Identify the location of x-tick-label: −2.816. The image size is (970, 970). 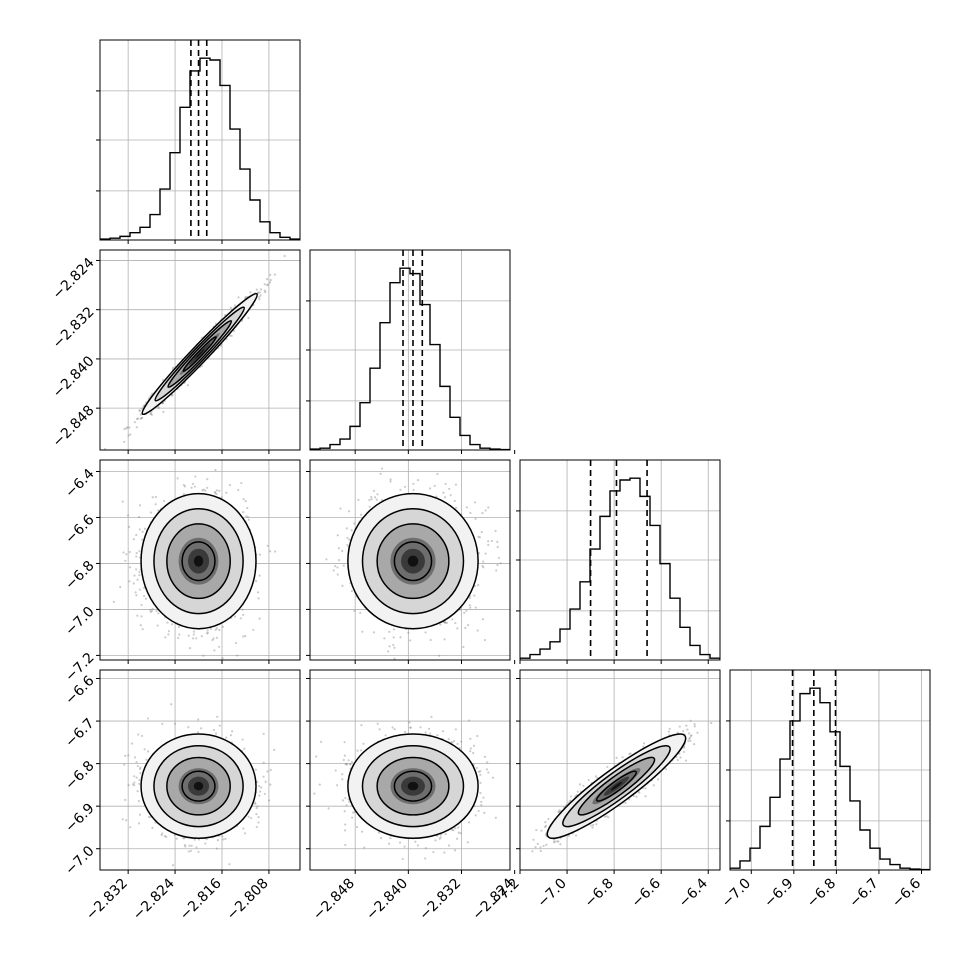
(201, 899).